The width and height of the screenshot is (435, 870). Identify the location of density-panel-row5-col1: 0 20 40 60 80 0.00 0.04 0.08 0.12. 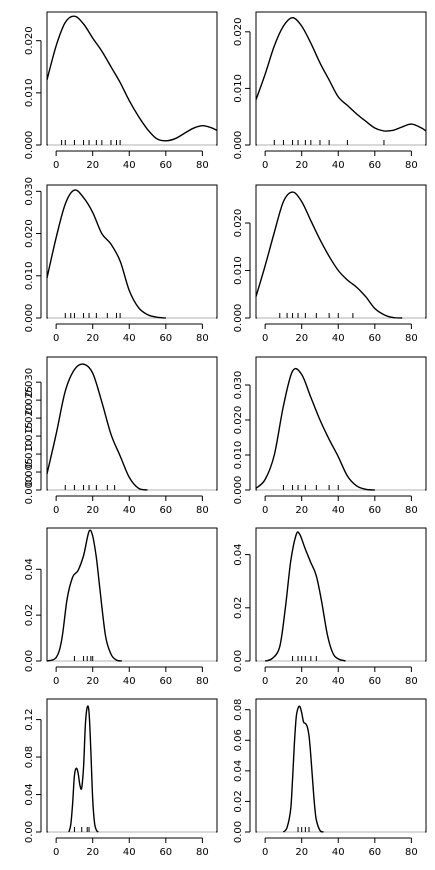
(121, 778).